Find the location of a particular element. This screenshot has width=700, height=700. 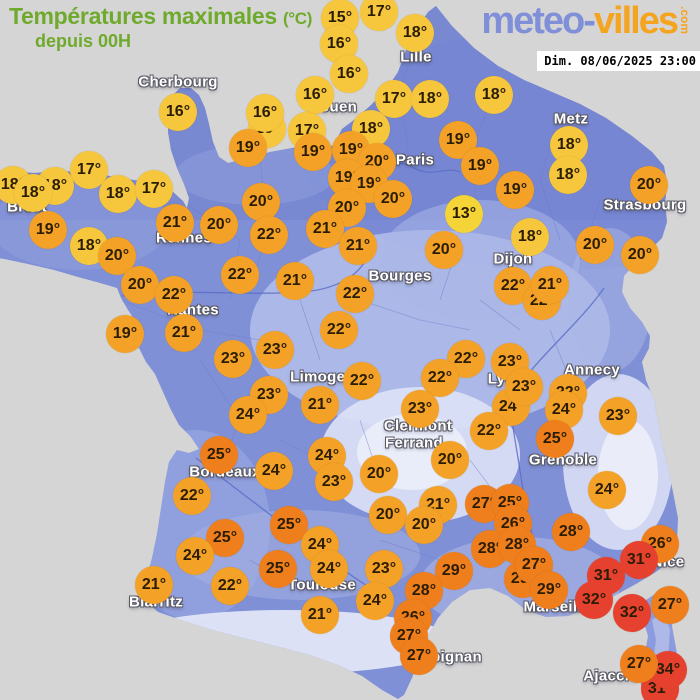

city-label-cherbourg: Cherbourg is located at coordinates (178, 82).